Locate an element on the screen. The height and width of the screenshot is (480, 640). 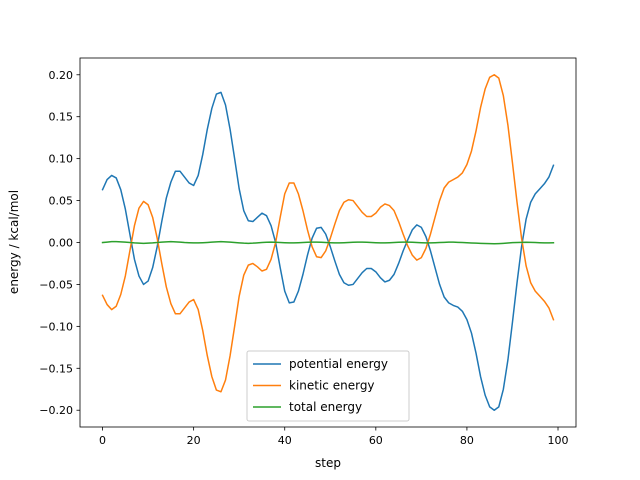
y-tick-label: 0.05 is located at coordinates (61, 201).